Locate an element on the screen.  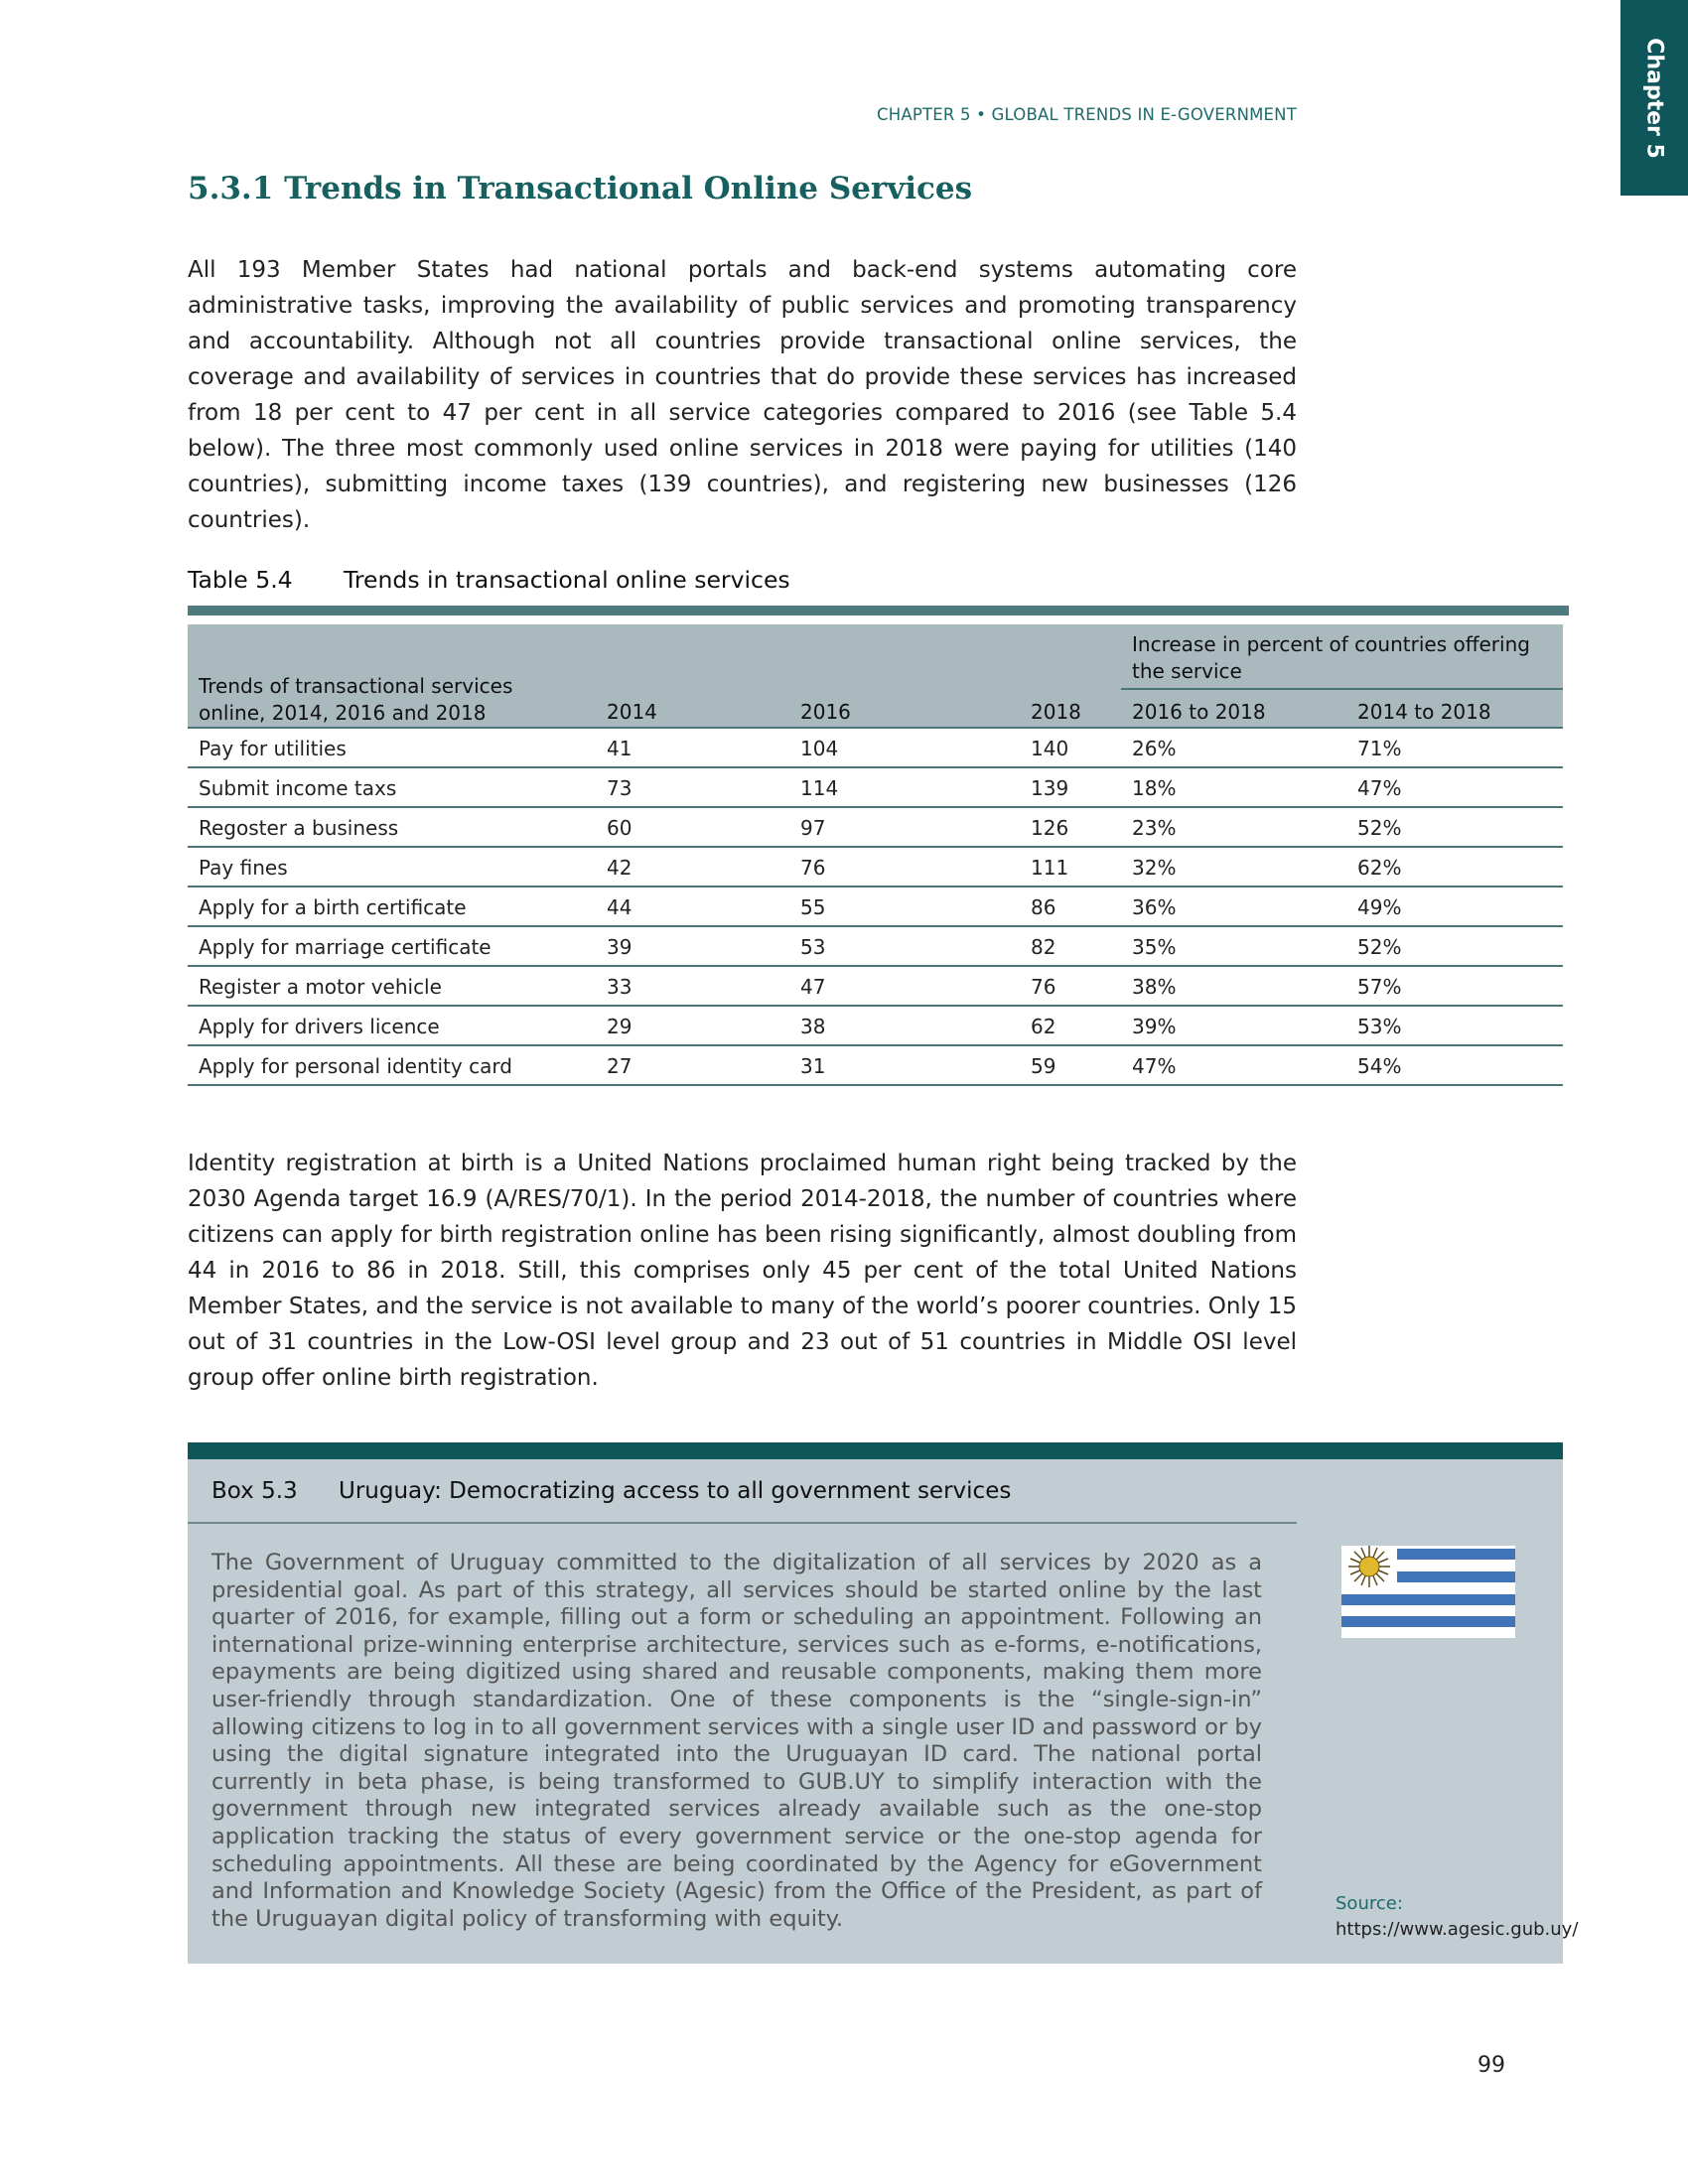
increase-2014-2018: 62% is located at coordinates (1379, 868).